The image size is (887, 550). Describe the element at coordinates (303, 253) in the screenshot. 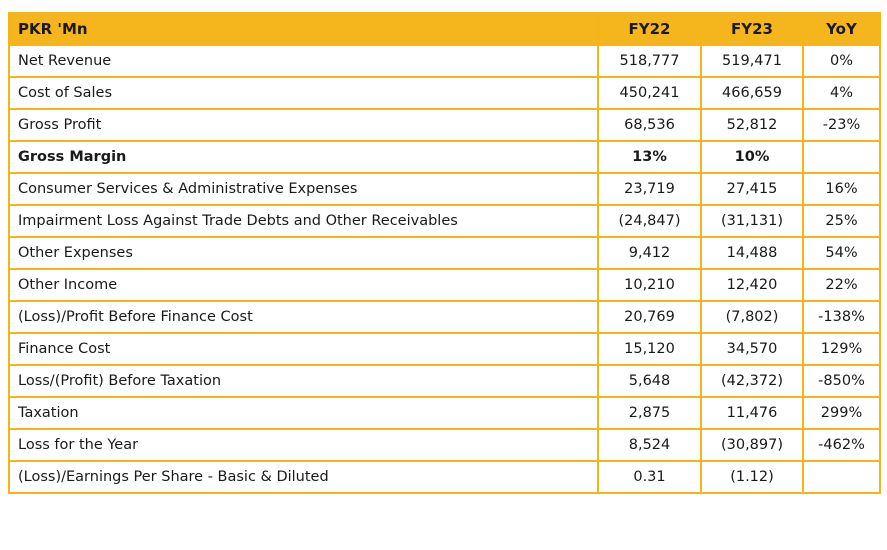

I see `row-label: Other Expenses` at that location.